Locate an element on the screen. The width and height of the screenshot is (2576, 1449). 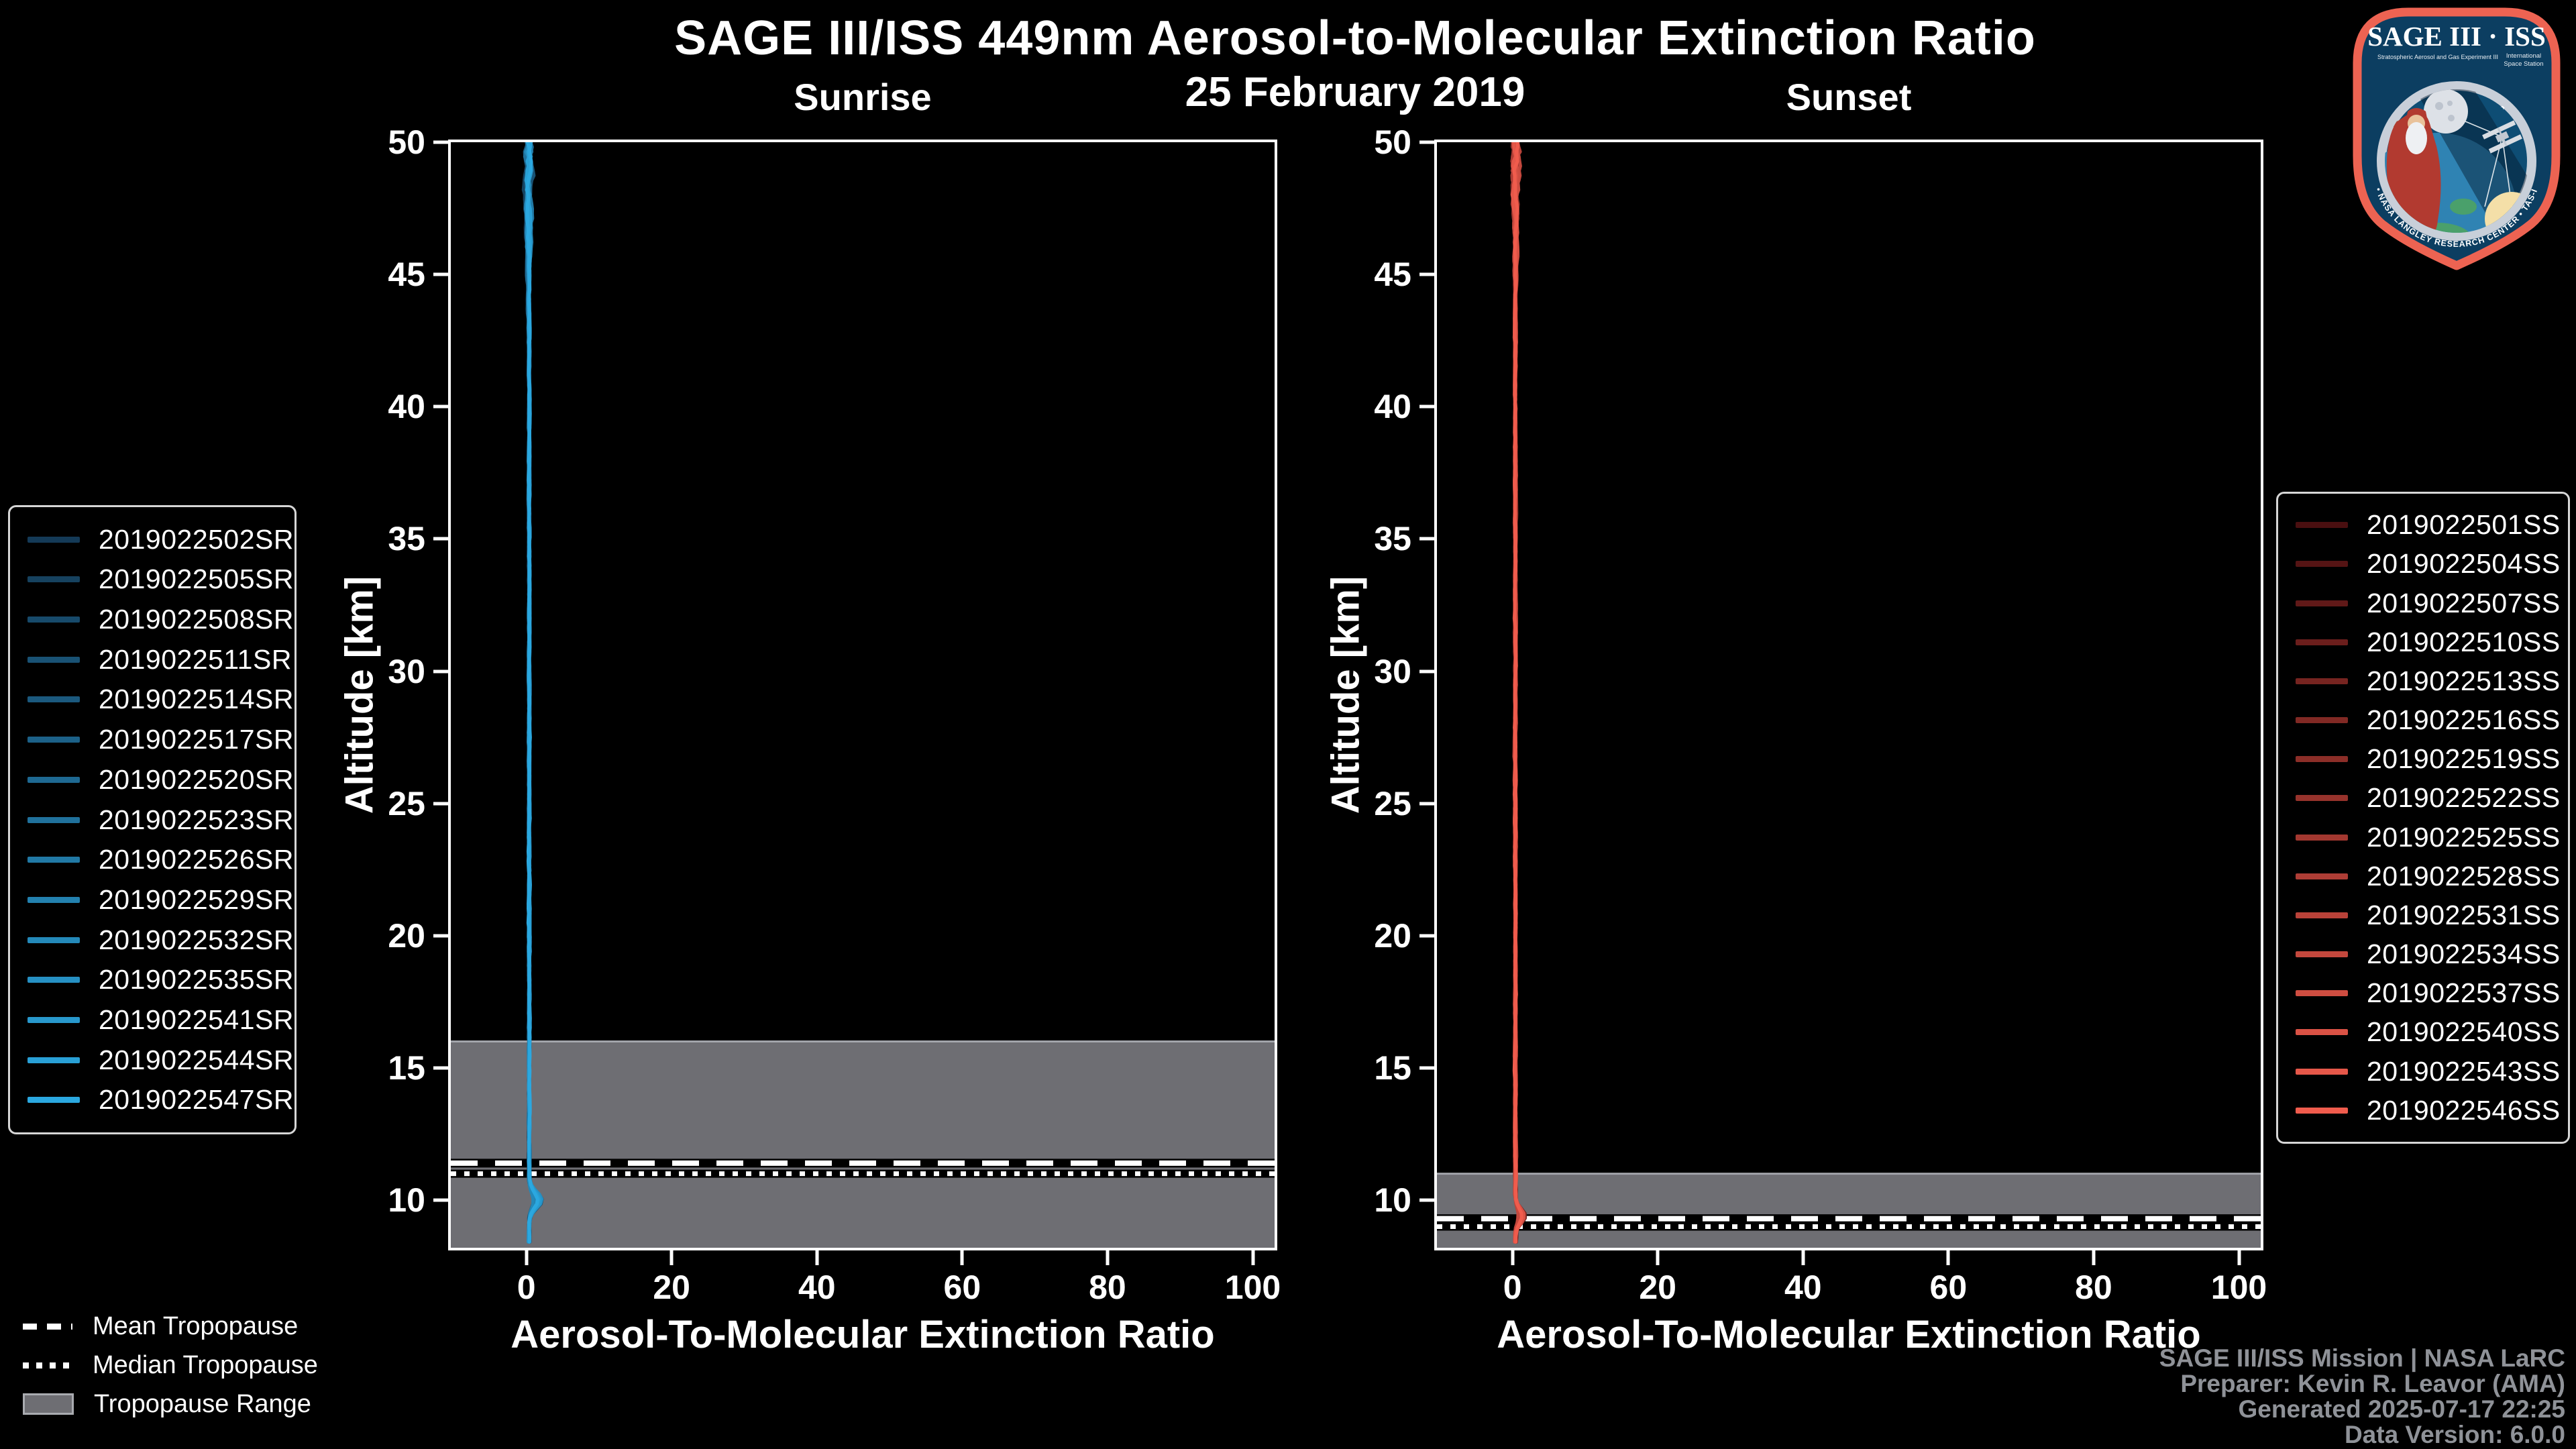
panel-title-sunset: Sunset is located at coordinates (1849, 97).